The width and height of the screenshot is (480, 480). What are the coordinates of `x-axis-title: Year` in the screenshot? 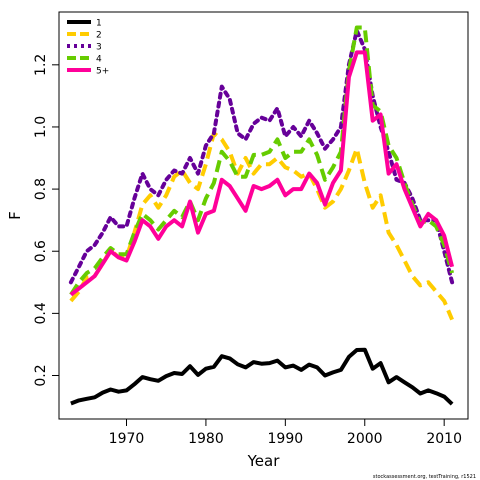 It's located at (264, 461).